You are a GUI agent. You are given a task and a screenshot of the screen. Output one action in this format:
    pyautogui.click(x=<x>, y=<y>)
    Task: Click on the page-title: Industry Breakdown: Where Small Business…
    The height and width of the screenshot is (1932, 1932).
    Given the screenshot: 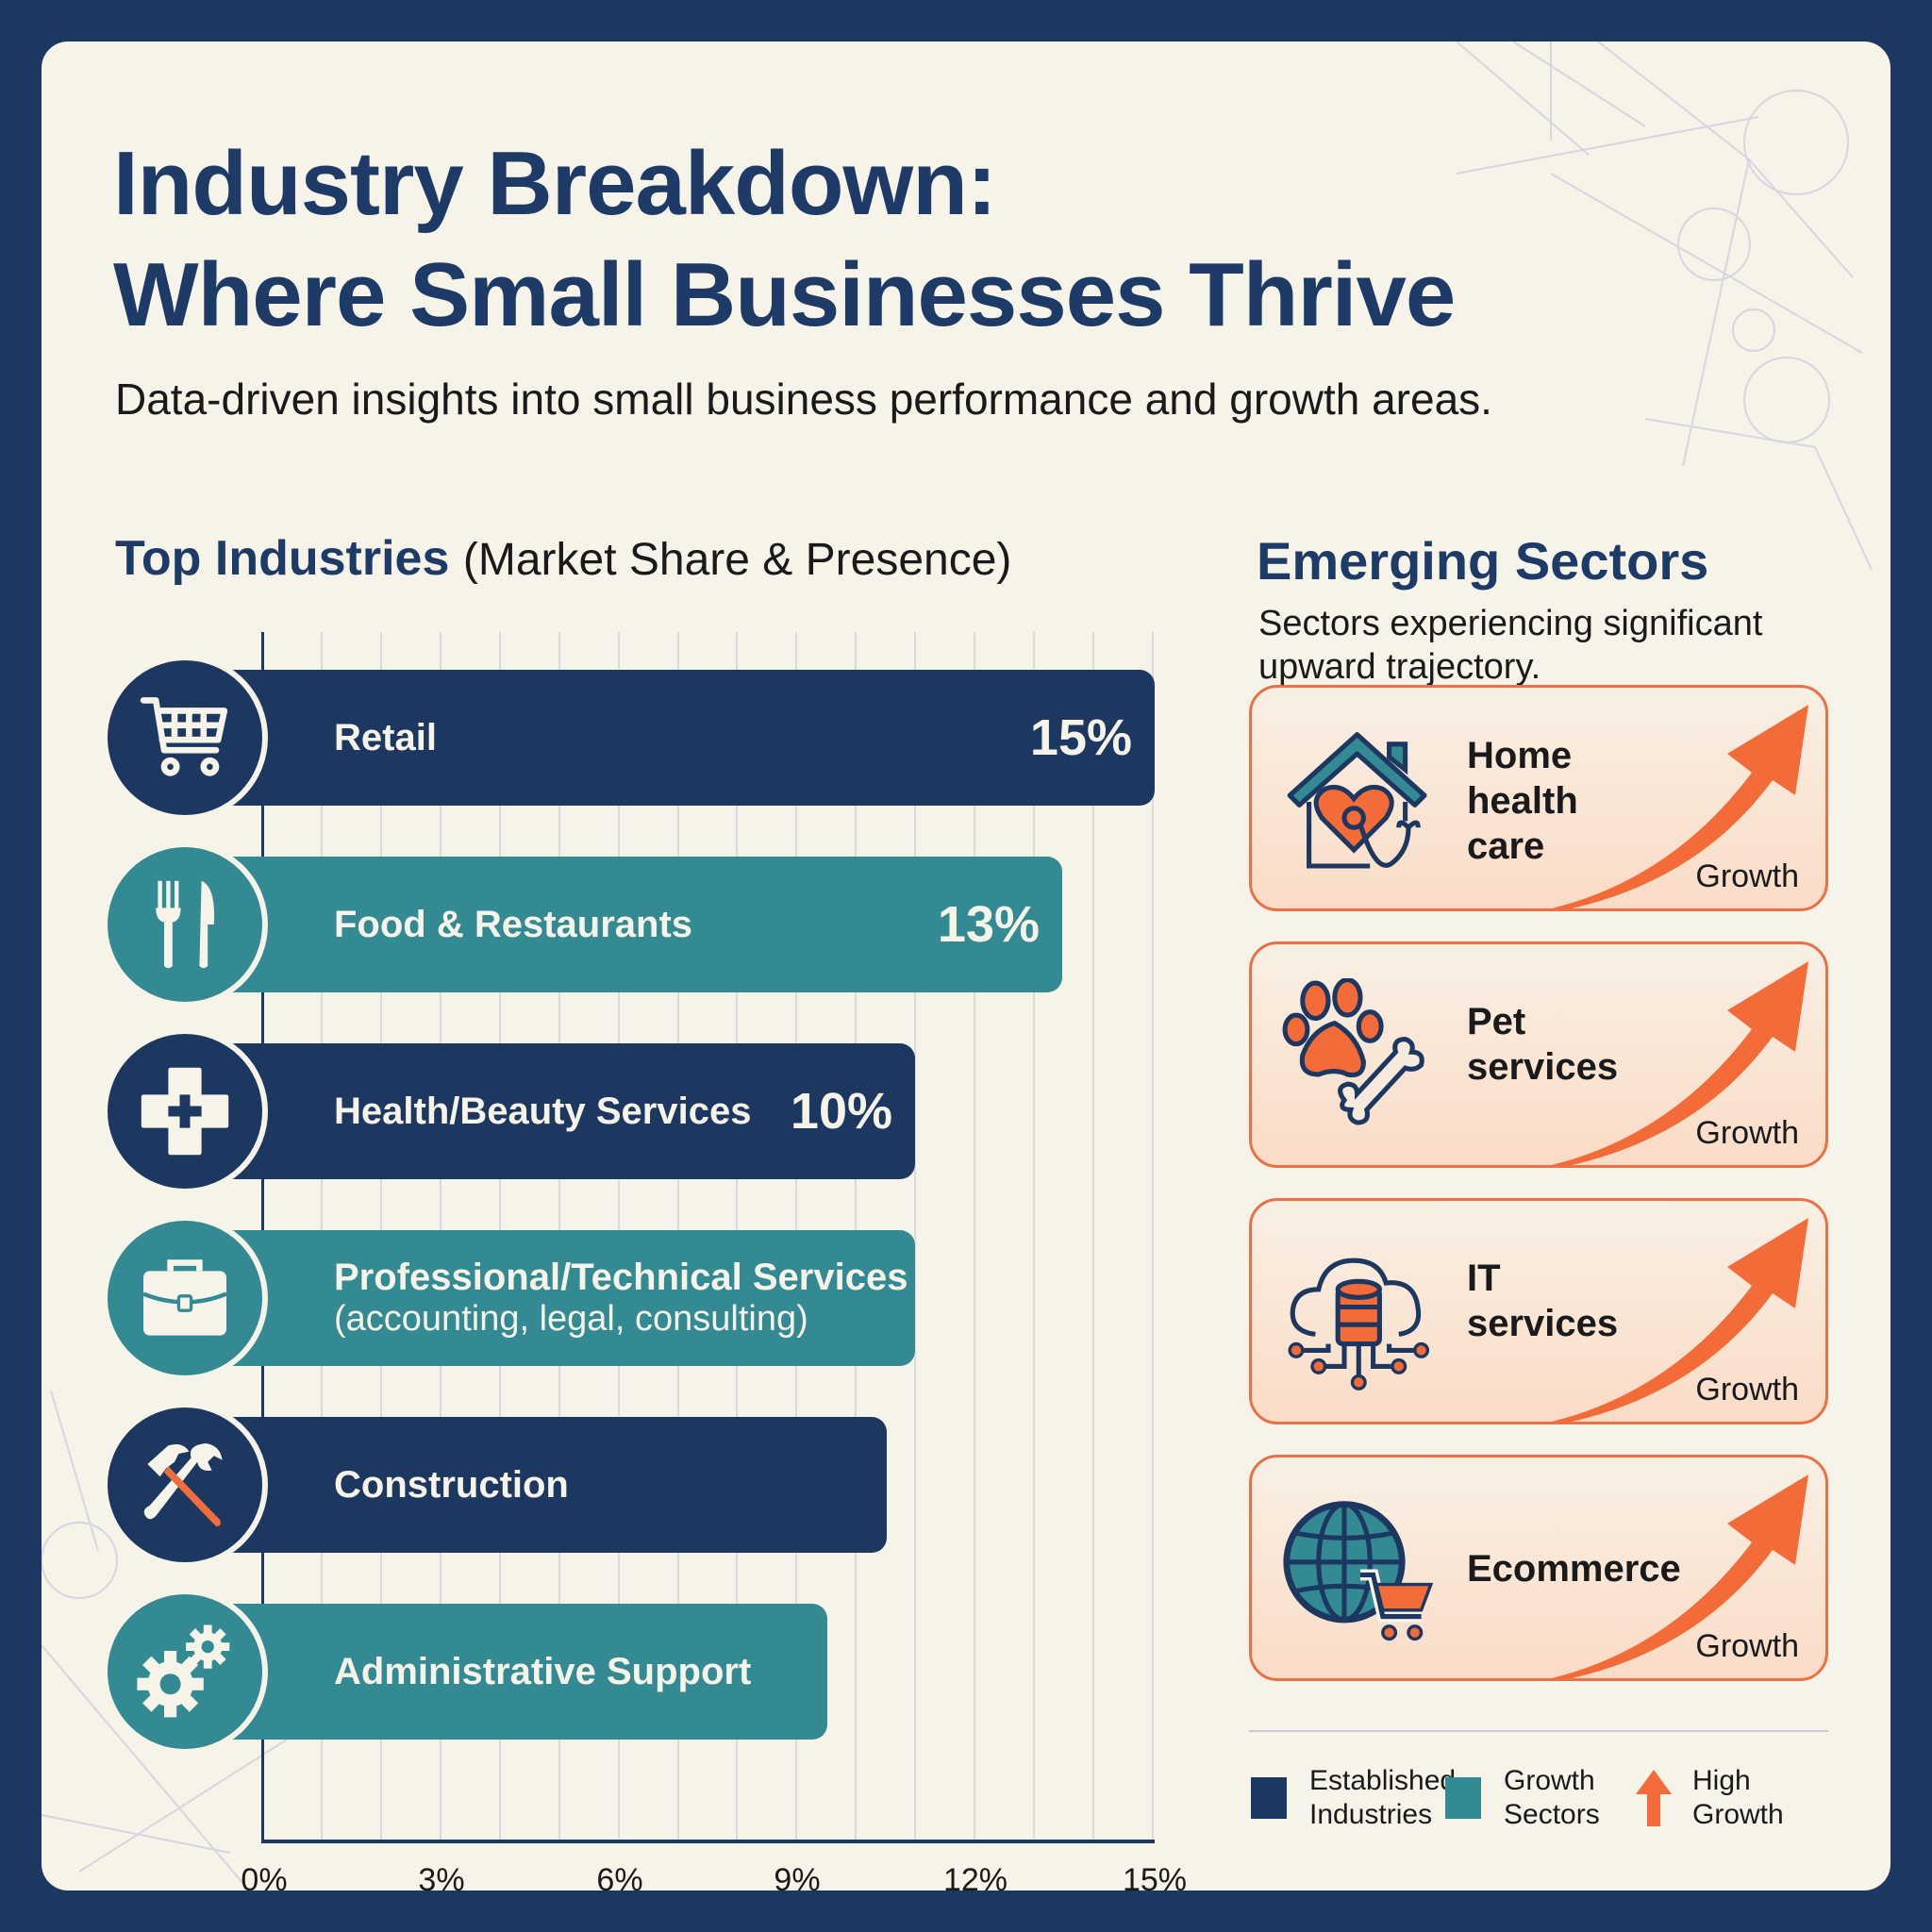 What is the action you would take?
    pyautogui.click(x=784, y=239)
    